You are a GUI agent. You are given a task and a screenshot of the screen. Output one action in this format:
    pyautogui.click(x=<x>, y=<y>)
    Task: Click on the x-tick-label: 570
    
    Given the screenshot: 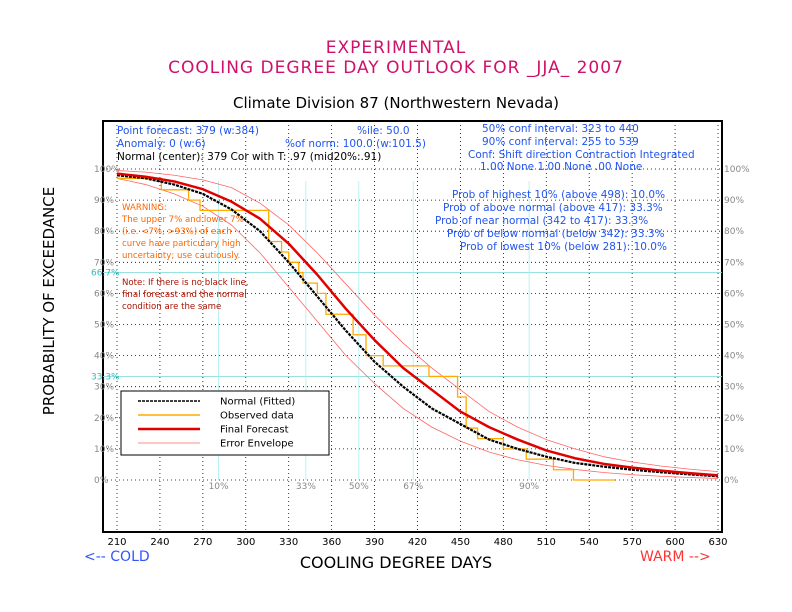 What is the action you would take?
    pyautogui.click(x=632, y=542)
    